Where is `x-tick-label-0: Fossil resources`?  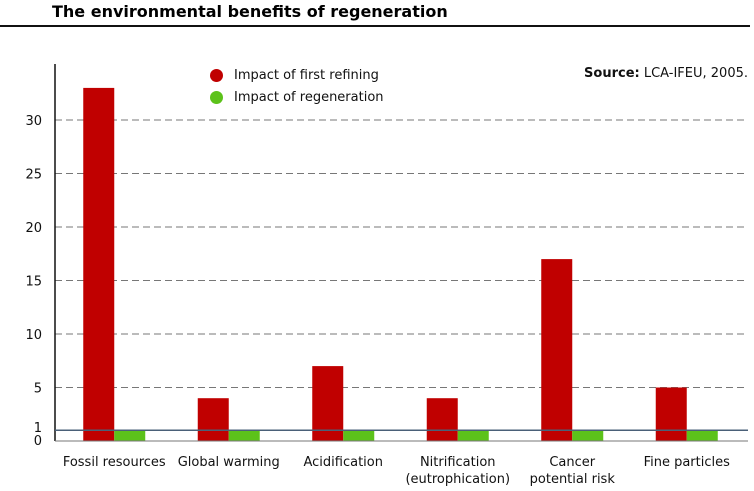
x-tick-label-0: Fossil resources is located at coordinates (114, 462).